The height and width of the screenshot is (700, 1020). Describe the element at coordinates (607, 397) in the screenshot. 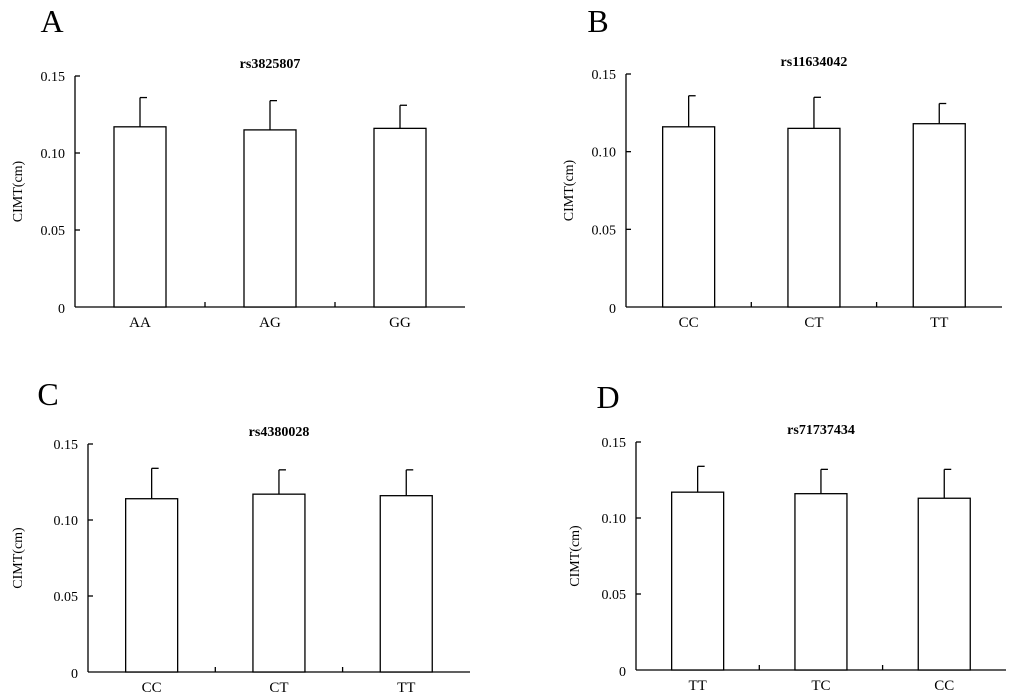

I see `panel-letter: D` at that location.